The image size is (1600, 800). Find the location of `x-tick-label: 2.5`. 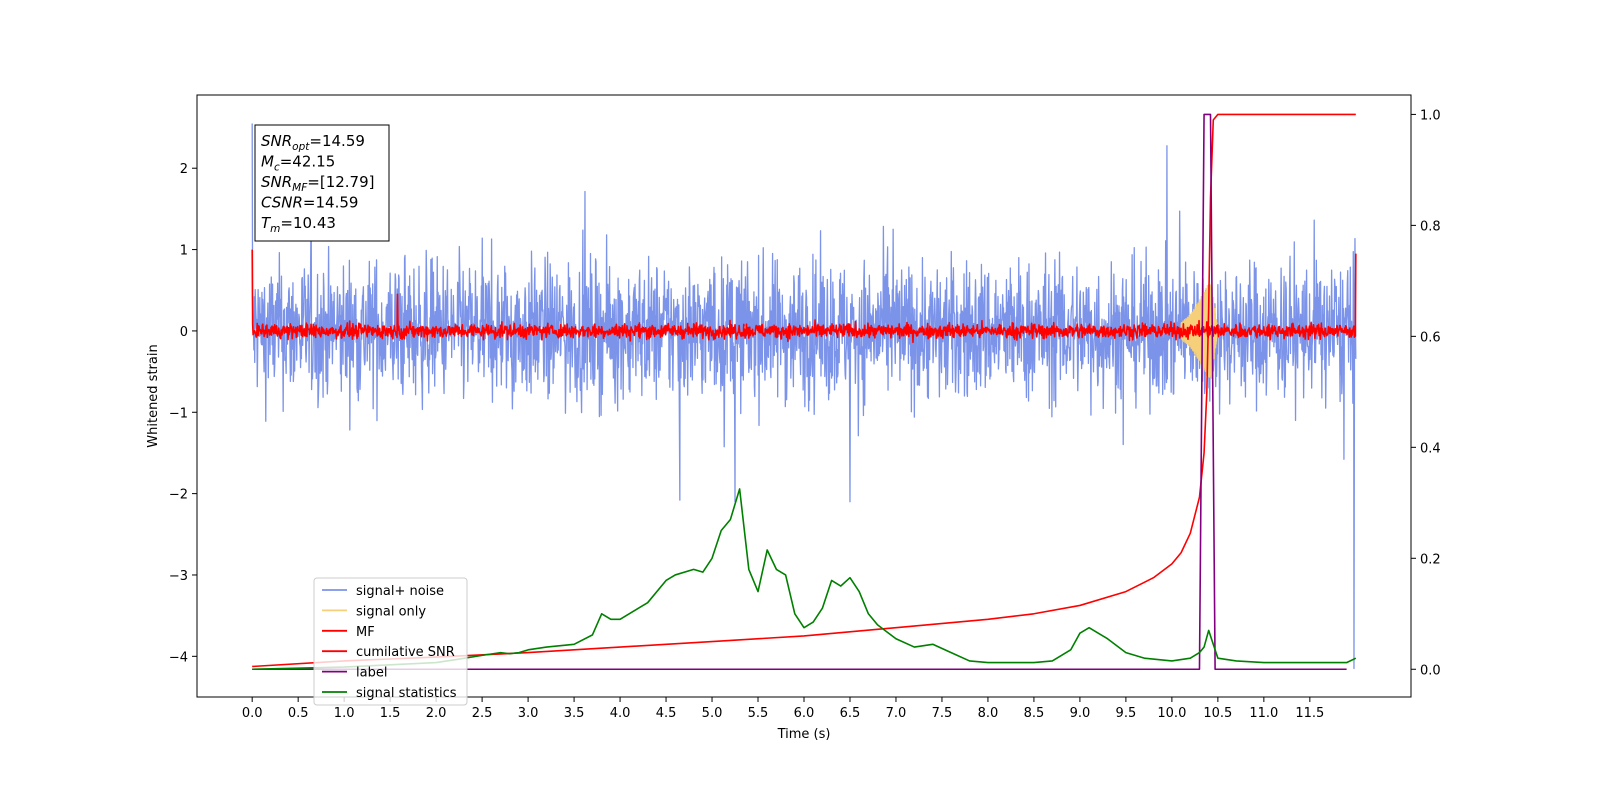

x-tick-label: 2.5 is located at coordinates (482, 713).